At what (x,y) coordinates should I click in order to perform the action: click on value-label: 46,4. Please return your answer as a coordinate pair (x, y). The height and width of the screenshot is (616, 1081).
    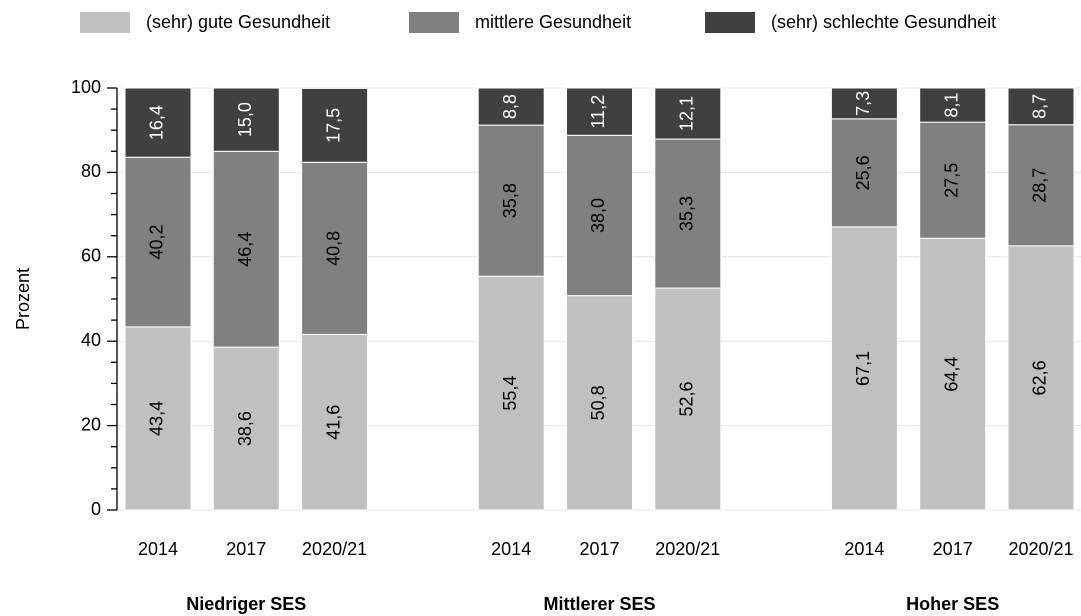
    Looking at the image, I should click on (245, 249).